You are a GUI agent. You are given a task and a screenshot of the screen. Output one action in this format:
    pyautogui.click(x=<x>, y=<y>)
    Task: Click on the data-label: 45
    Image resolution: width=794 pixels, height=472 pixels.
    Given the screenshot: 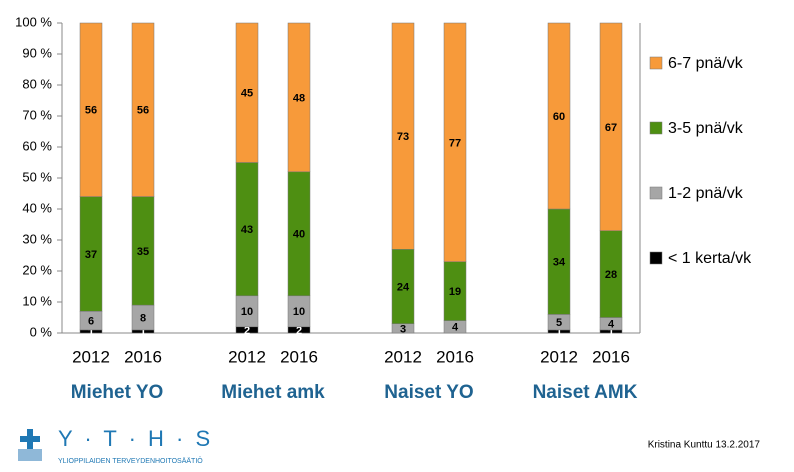 What is the action you would take?
    pyautogui.click(x=247, y=94)
    